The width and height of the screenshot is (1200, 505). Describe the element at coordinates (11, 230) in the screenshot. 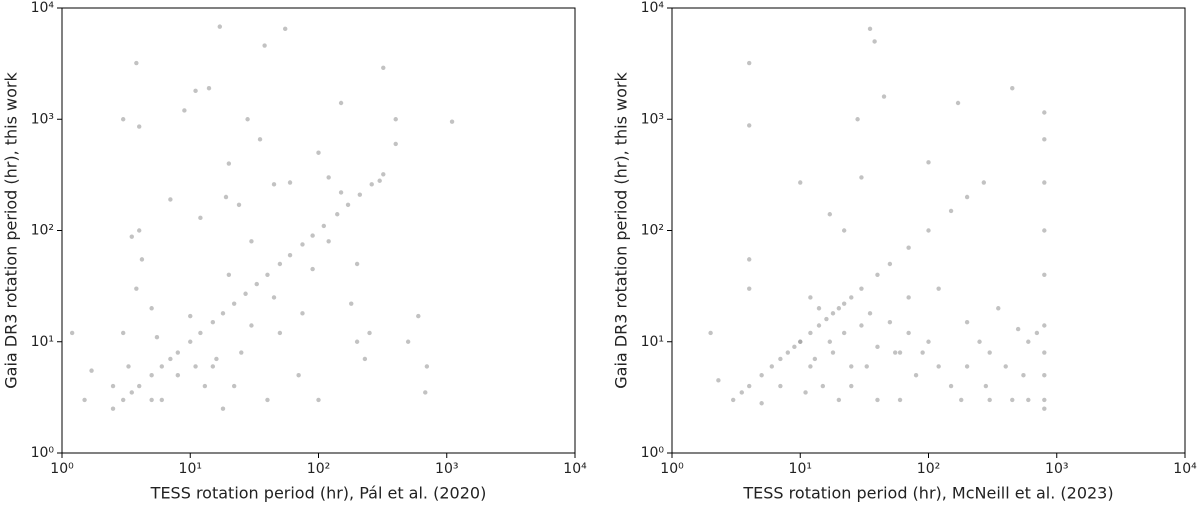

I see `y-axis-label: Gaia DR3 rotation period (hr), this work` at that location.